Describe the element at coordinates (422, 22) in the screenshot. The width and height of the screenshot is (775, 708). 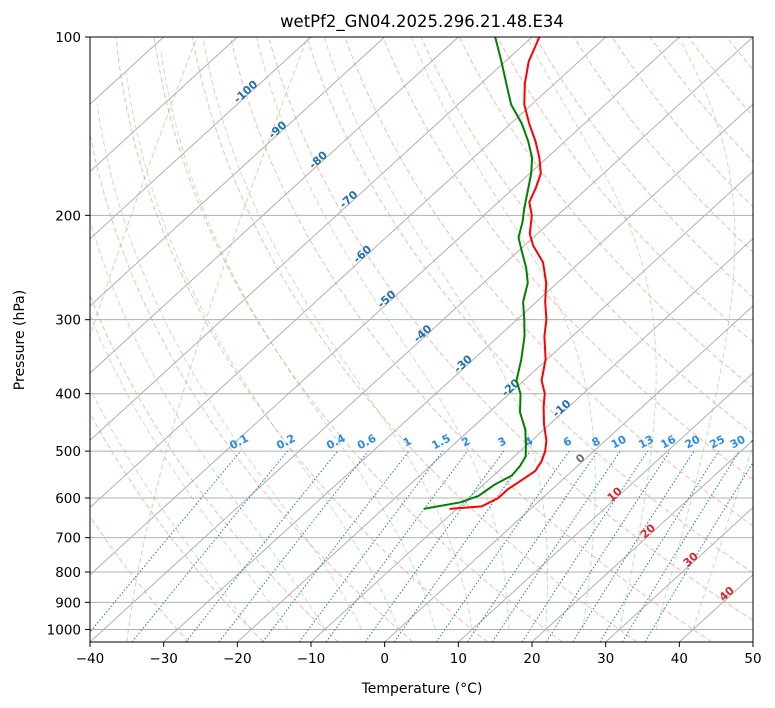
I see `chart-title: wetPf2_GN04.2025.296.21.48.E34` at that location.